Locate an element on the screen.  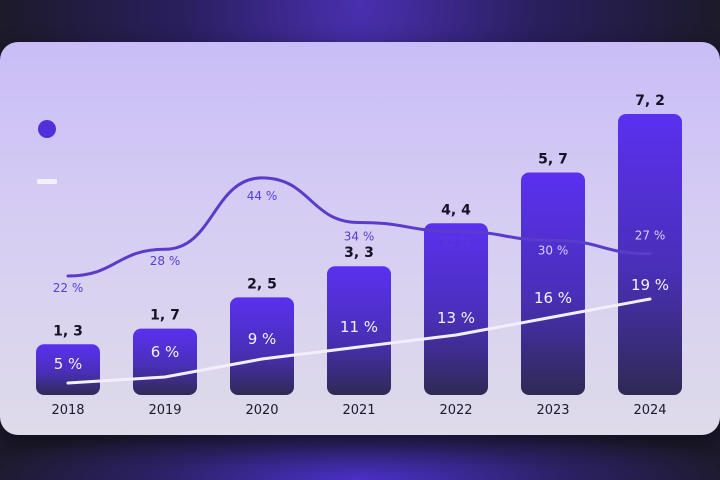
legend-marker-white is located at coordinates (47, 181).